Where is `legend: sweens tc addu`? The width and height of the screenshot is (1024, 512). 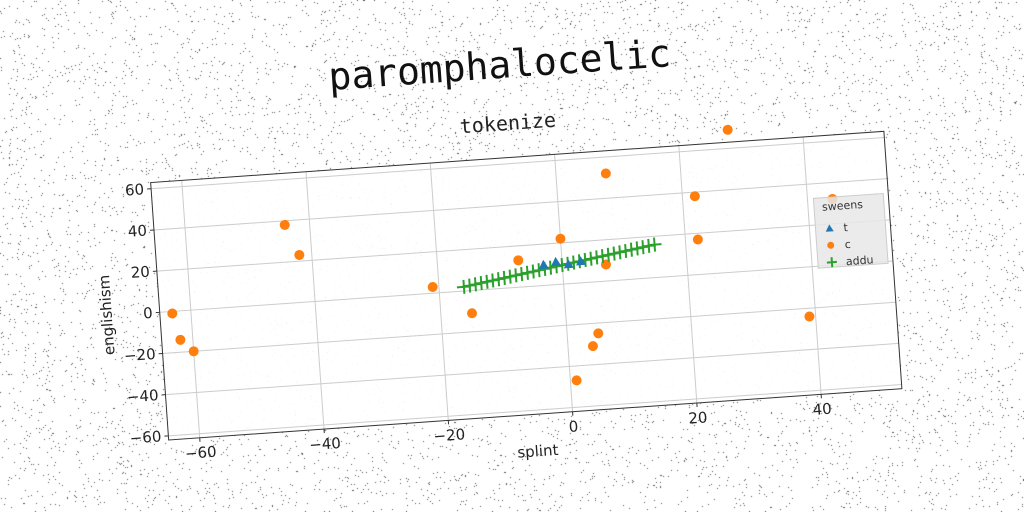 legend: sweens tc addu is located at coordinates (850, 230).